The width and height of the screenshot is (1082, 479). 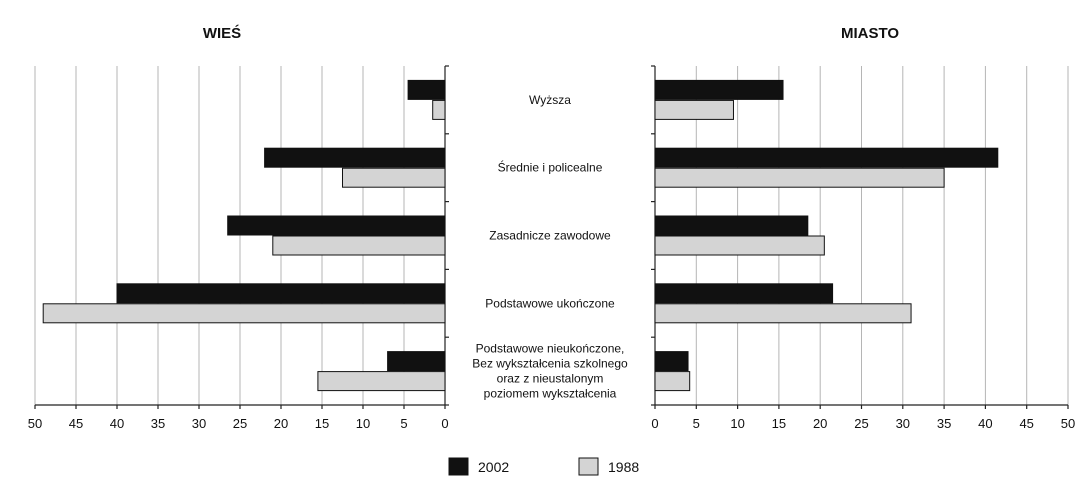 I want to click on panel-title: WIEŚ, so click(x=222, y=33).